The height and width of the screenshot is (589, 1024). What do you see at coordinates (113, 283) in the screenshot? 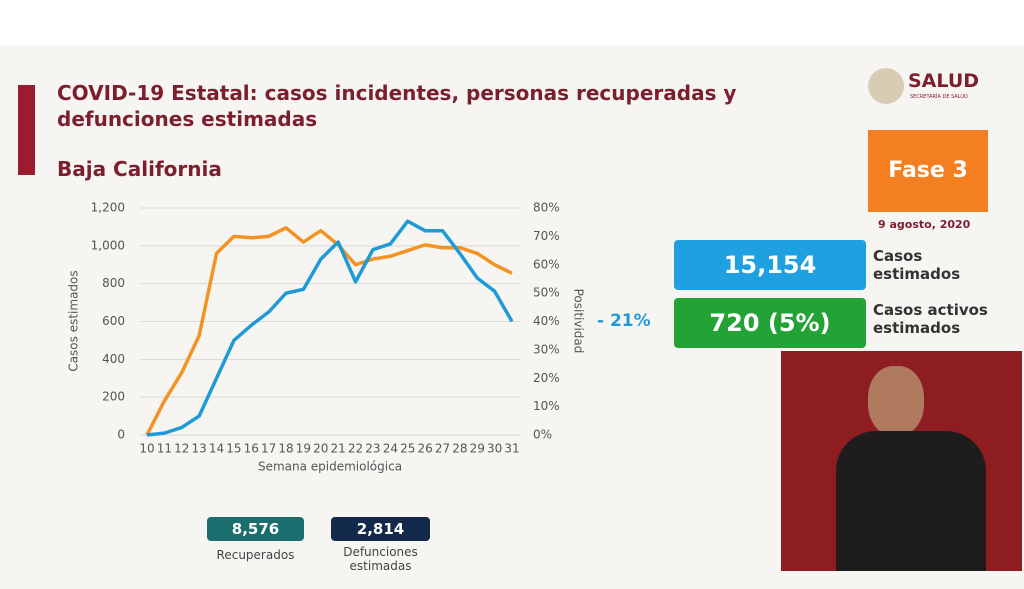
I see `y-tick-label: 800` at bounding box center [113, 283].